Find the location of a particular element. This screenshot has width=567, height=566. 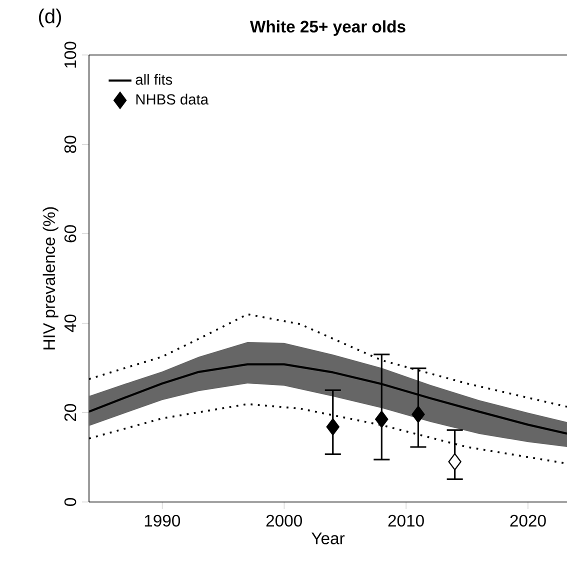

x-tick-label: 2000 is located at coordinates (284, 520).